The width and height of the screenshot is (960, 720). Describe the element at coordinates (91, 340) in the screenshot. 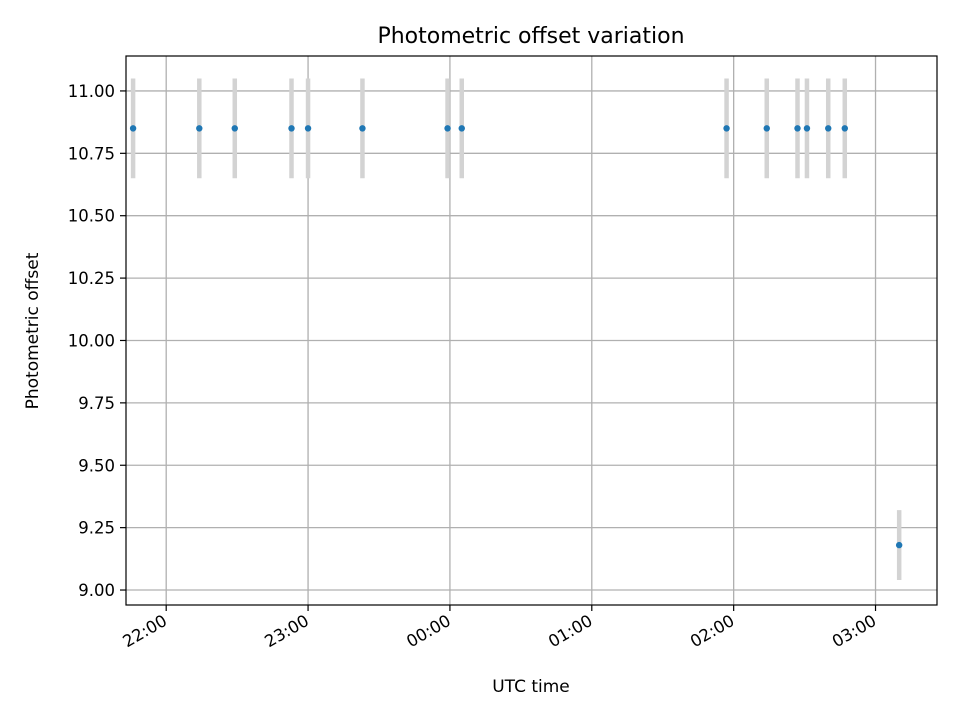

I see `y-tick-label: 10.00` at that location.